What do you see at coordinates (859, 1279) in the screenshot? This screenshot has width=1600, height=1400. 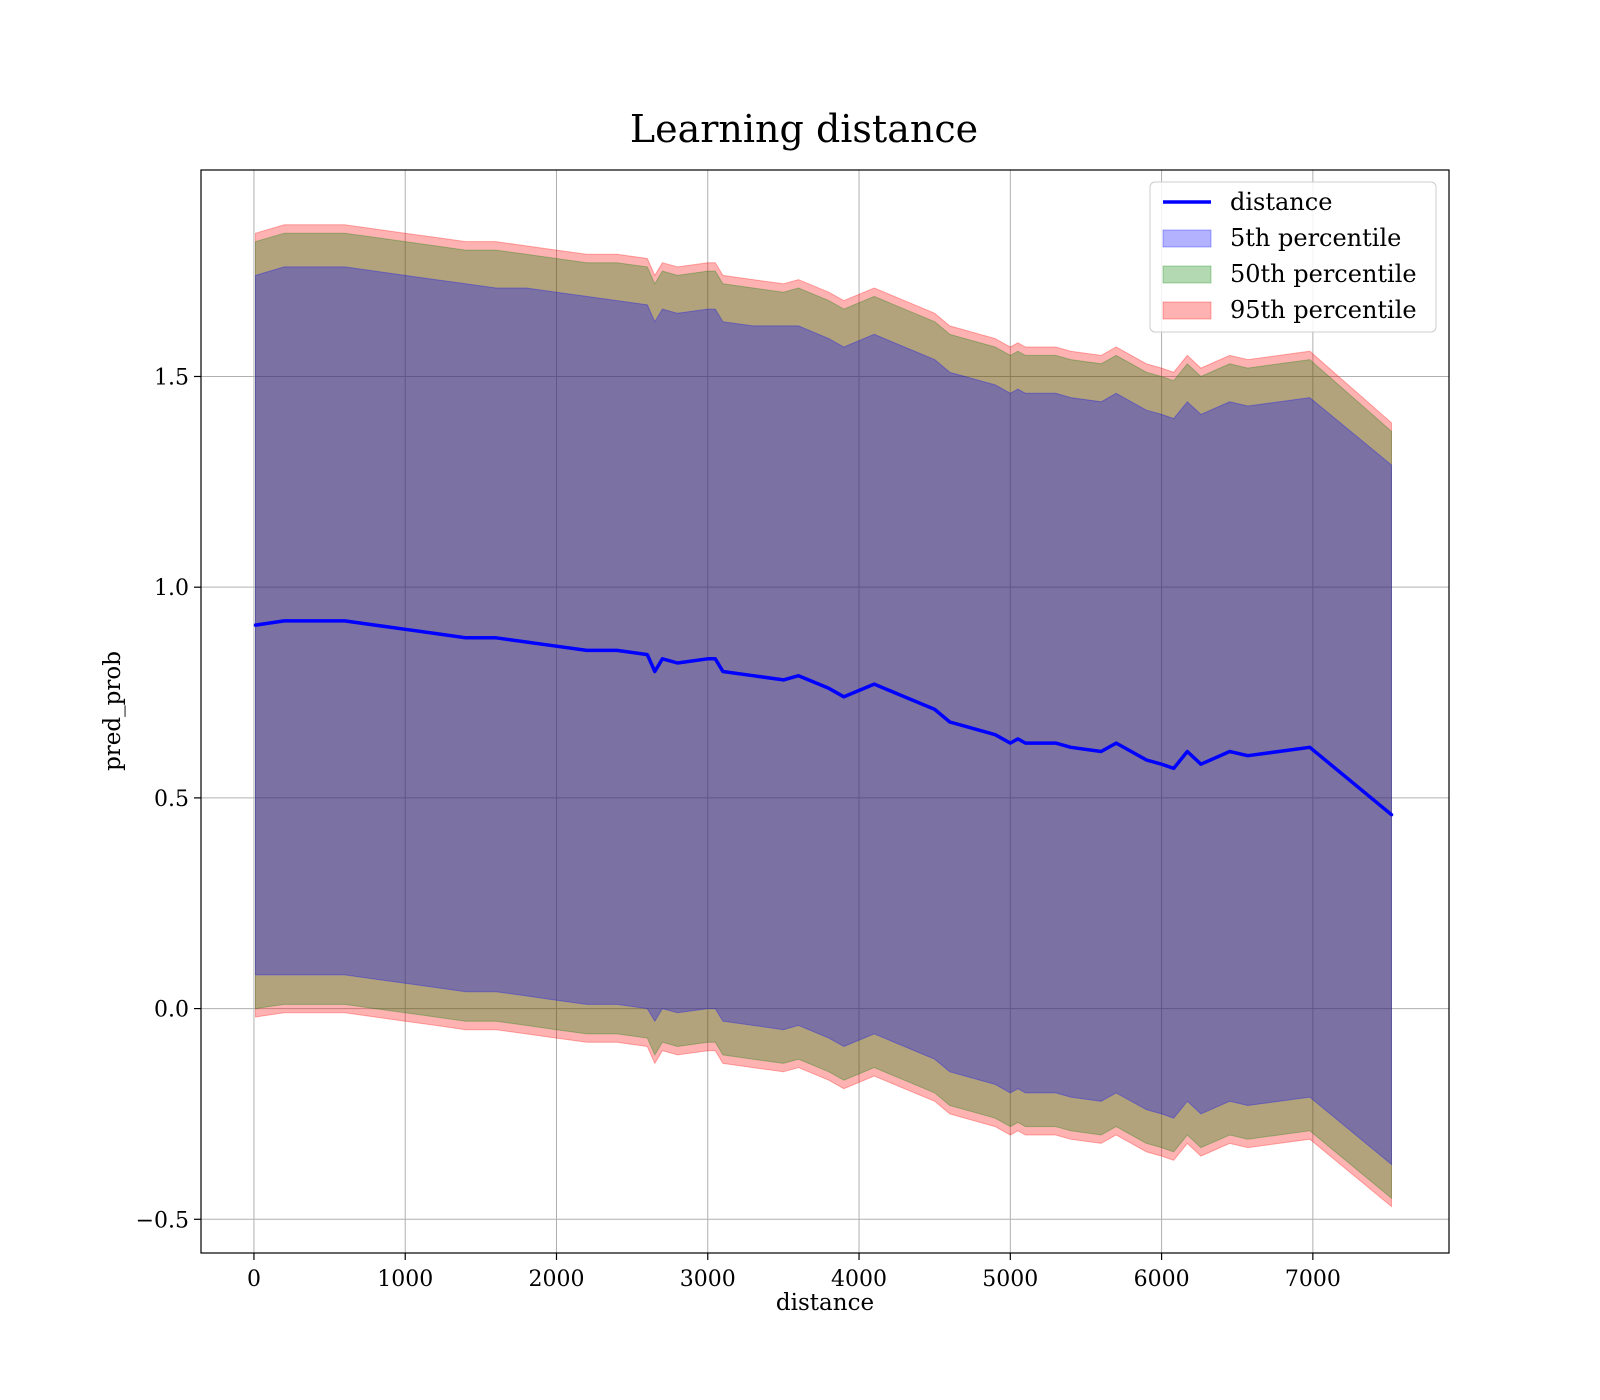 I see `x-tick-label: 4000` at bounding box center [859, 1279].